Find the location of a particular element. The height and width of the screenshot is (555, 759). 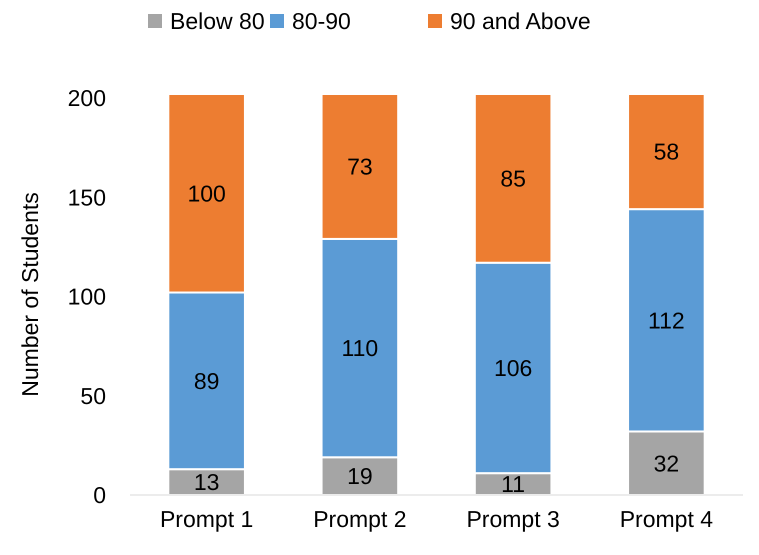

y-axis-title: Number of Students is located at coordinates (30, 294).